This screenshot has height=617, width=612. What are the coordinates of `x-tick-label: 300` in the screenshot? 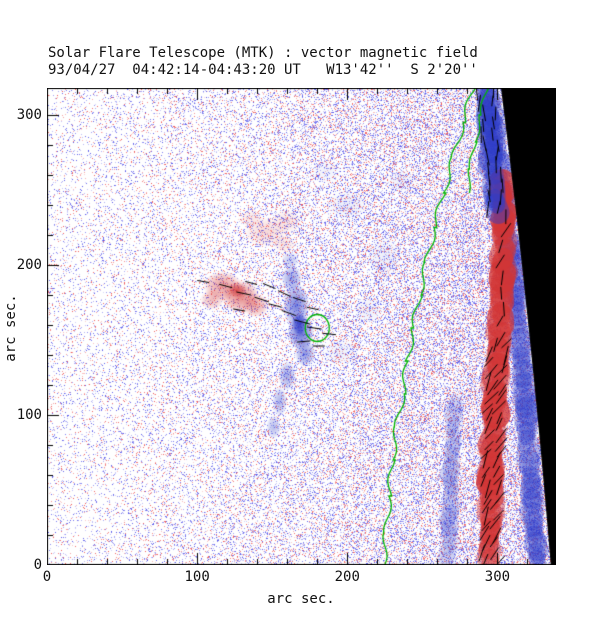 It's located at (497, 577).